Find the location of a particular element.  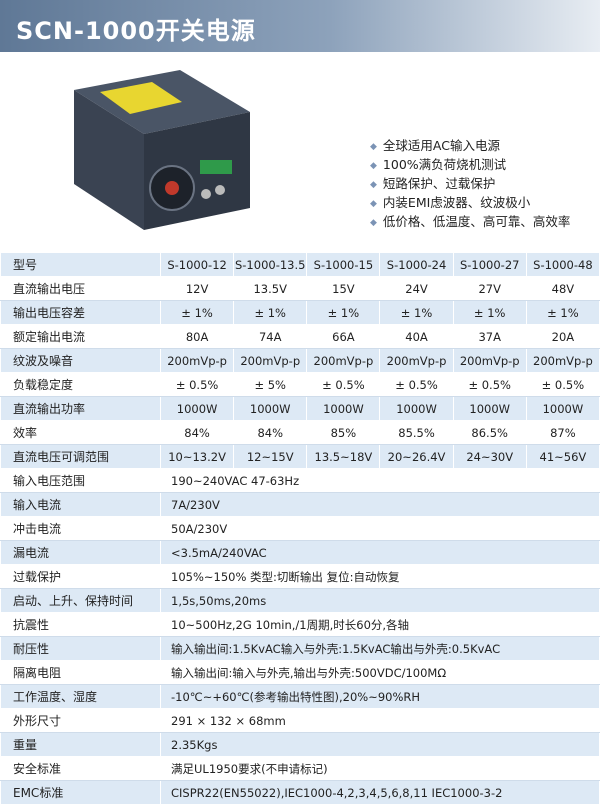

table-row: 隔离电阻 输入输出间:输入与外壳,输出与外壳:500VDC/100MΩ is located at coordinates (300, 672).